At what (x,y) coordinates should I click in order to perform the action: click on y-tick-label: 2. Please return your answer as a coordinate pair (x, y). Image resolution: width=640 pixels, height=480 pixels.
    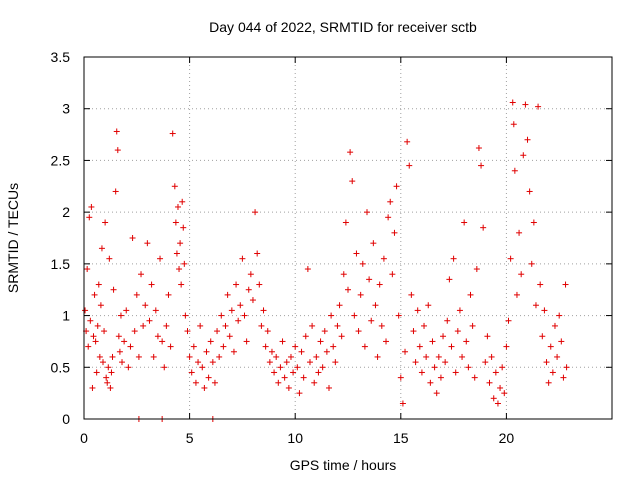
    Looking at the image, I should click on (66, 212).